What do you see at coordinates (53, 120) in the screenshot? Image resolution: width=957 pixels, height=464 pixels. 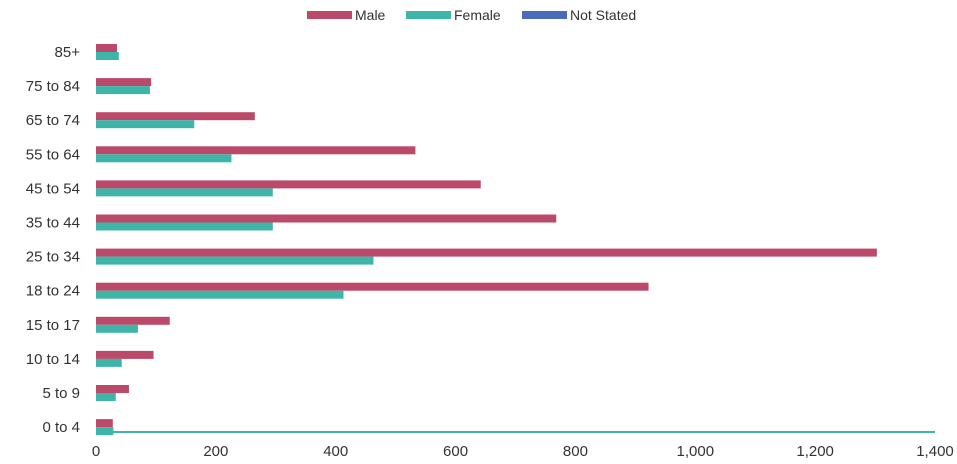 I see `category-label: 65 to 74` at bounding box center [53, 120].